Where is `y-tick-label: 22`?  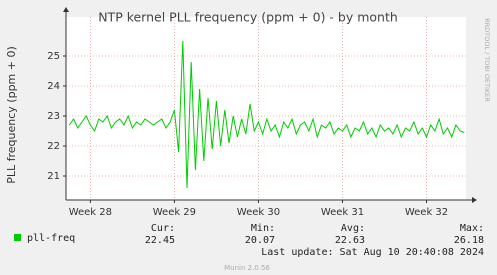
y-tick-label: 22 is located at coordinates (53, 146).